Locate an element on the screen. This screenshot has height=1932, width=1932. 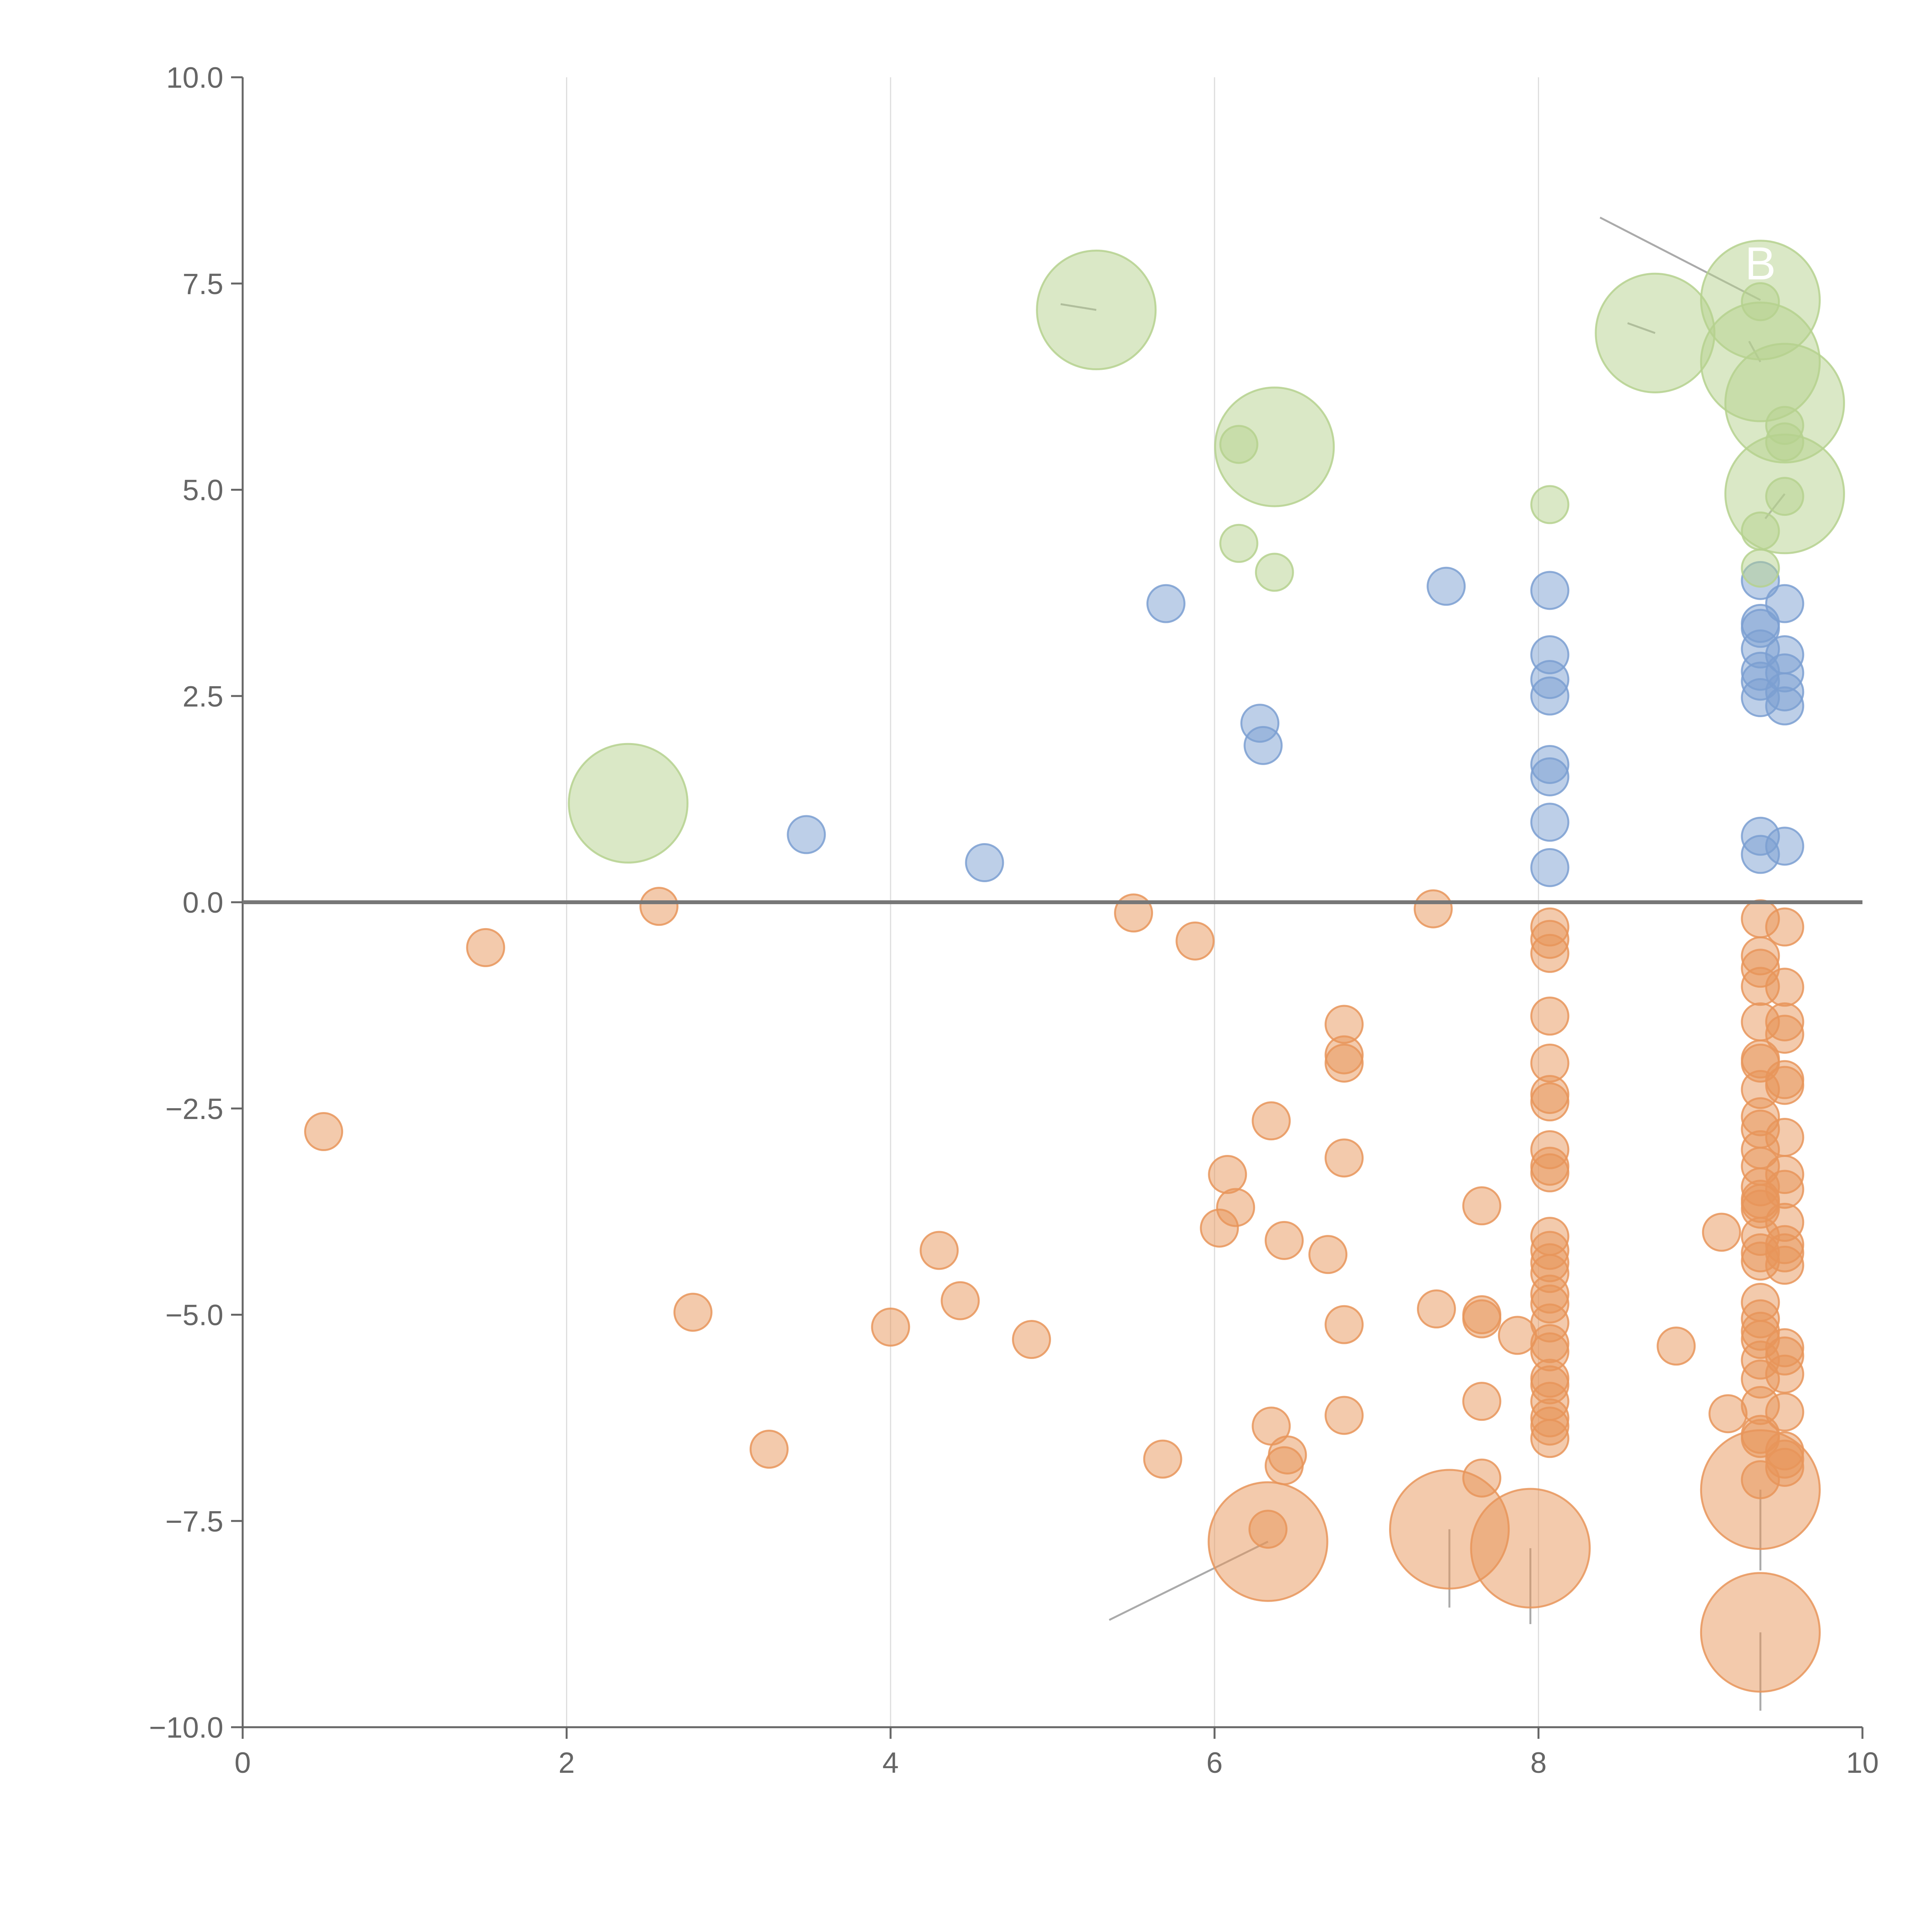
y-tick-label: −2.5 is located at coordinates (194, 1109).